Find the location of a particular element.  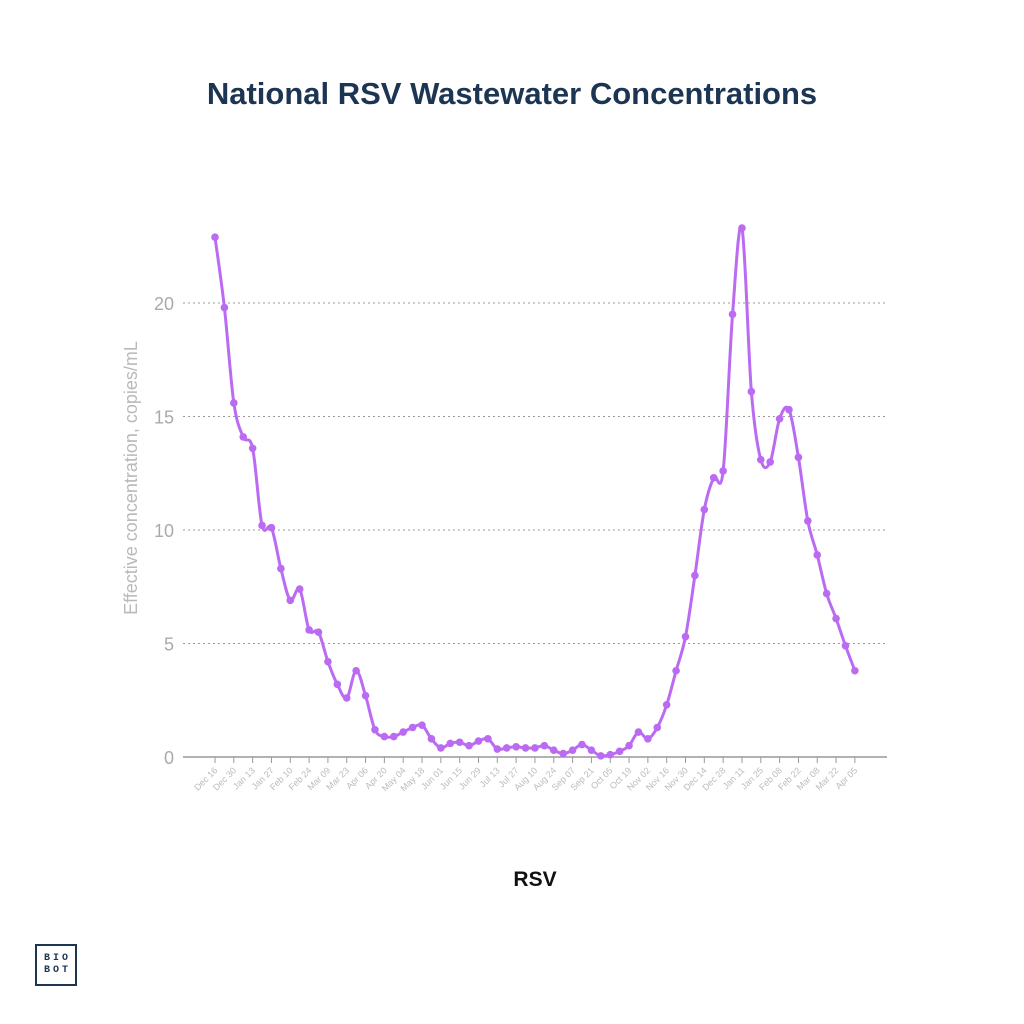

y-axis: 0 5 10 15 20 is located at coordinates (164, 531).